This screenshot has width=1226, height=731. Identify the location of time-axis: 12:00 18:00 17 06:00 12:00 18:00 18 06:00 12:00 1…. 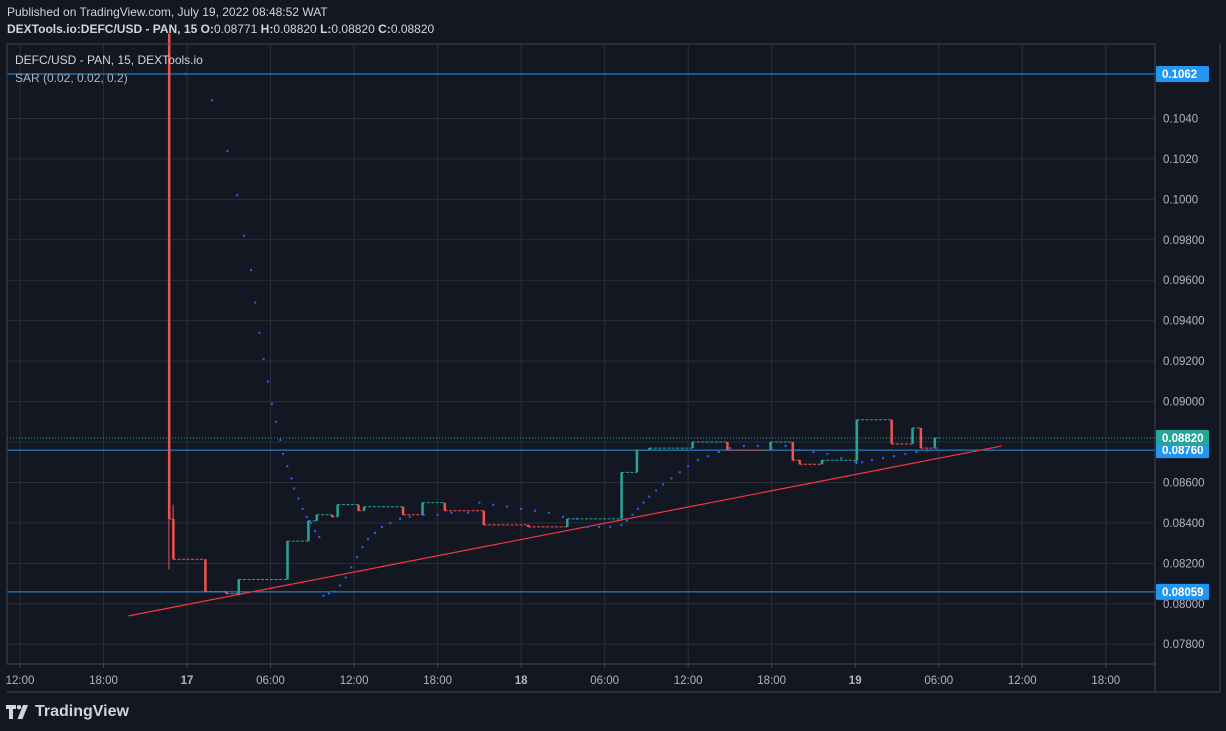
(563, 675).